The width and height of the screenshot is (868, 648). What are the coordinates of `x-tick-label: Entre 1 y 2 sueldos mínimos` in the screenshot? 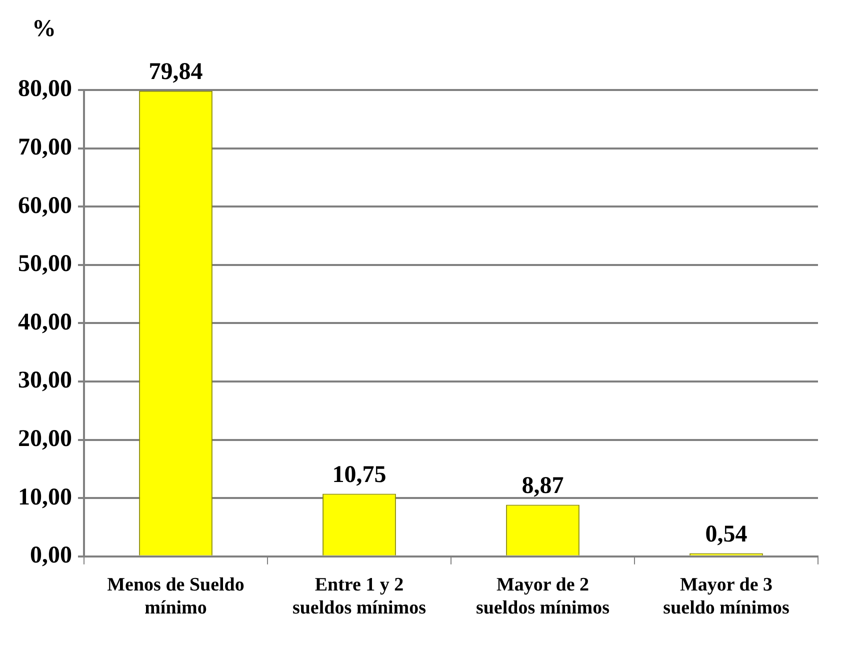 It's located at (359, 596).